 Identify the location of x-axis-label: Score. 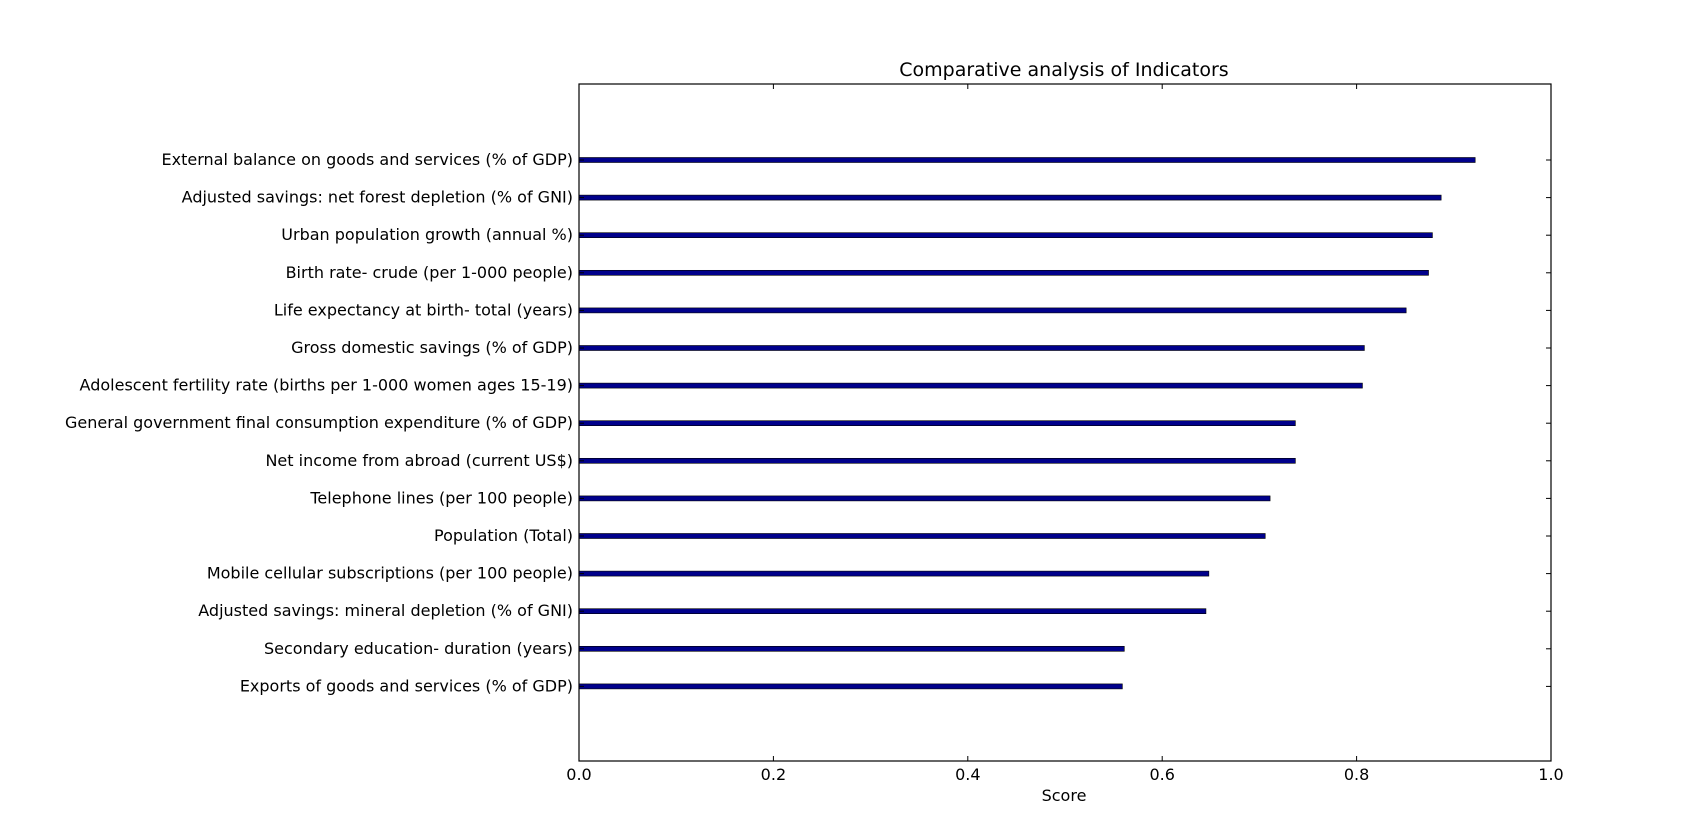
(1064, 795).